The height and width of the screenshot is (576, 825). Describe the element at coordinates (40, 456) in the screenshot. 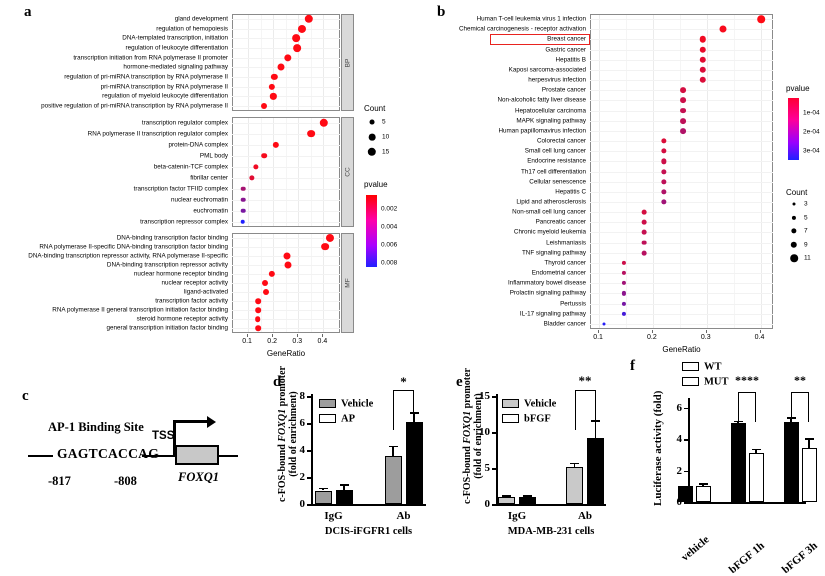

I see `dna-line-left` at that location.